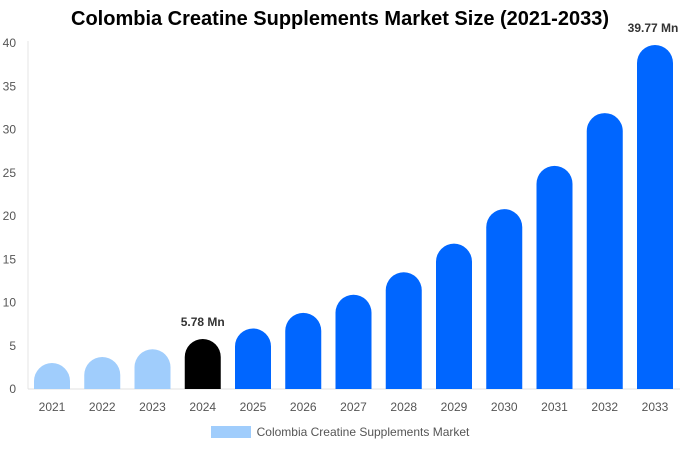  I want to click on x-tick-label: 2029, so click(454, 407).